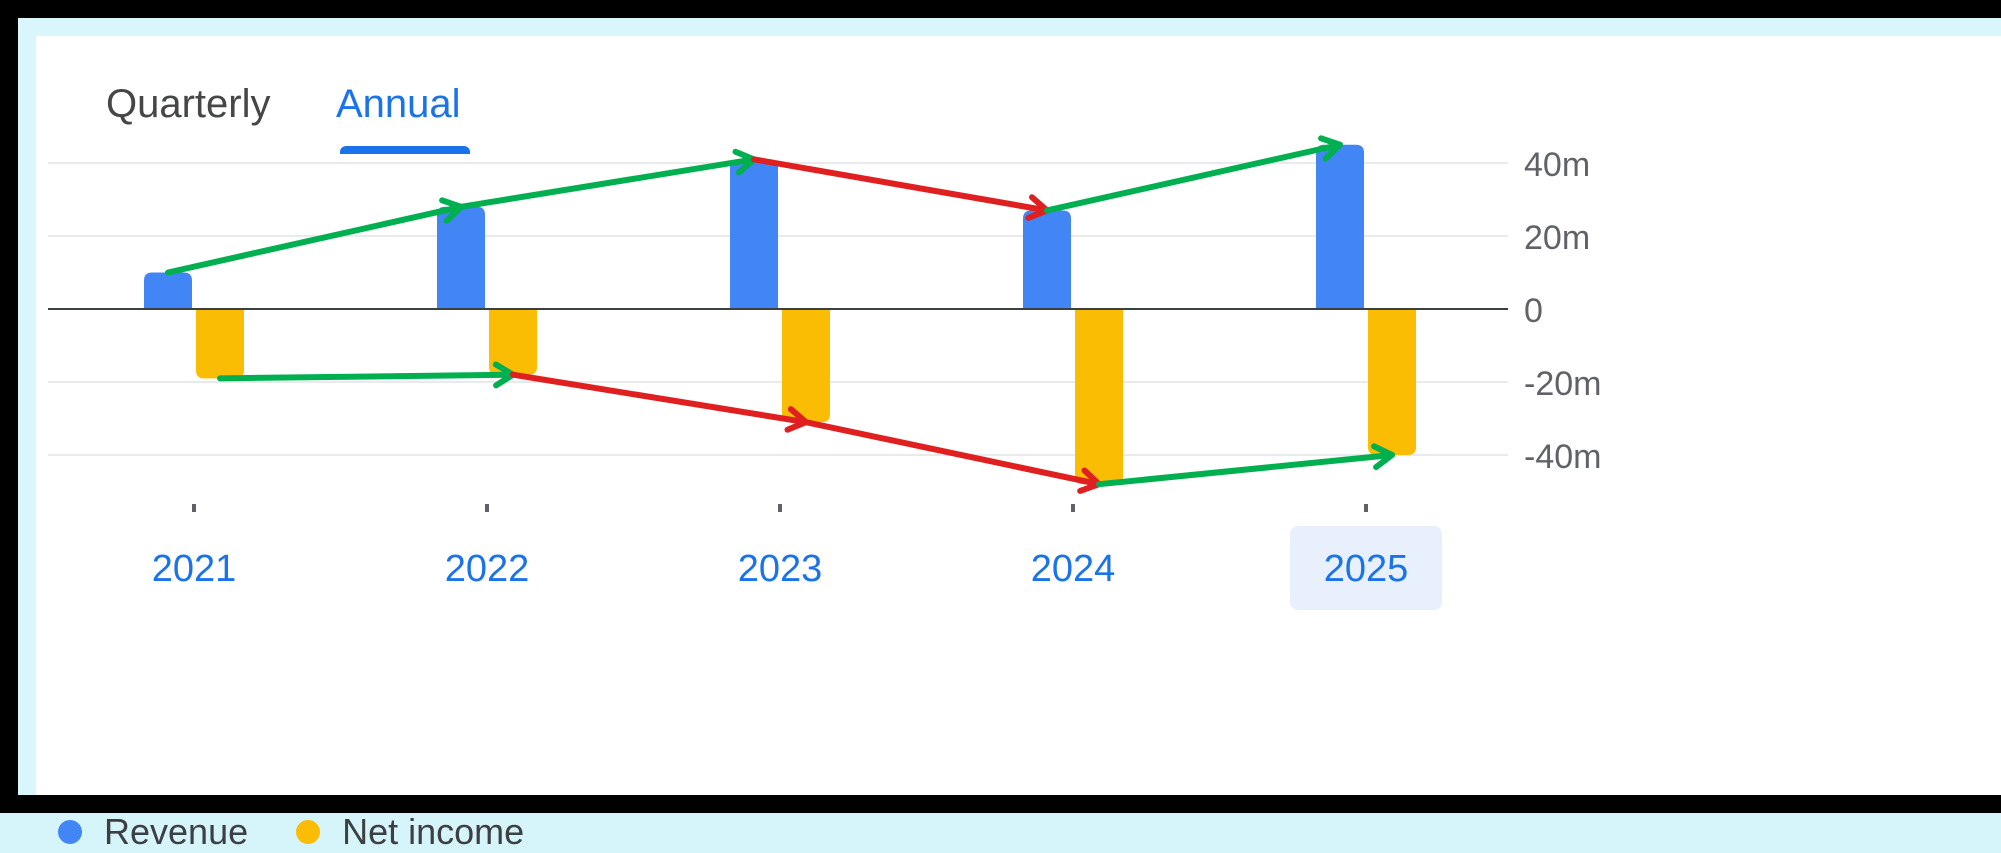  Describe the element at coordinates (405, 150) in the screenshot. I see `active-tab-indicator` at that location.